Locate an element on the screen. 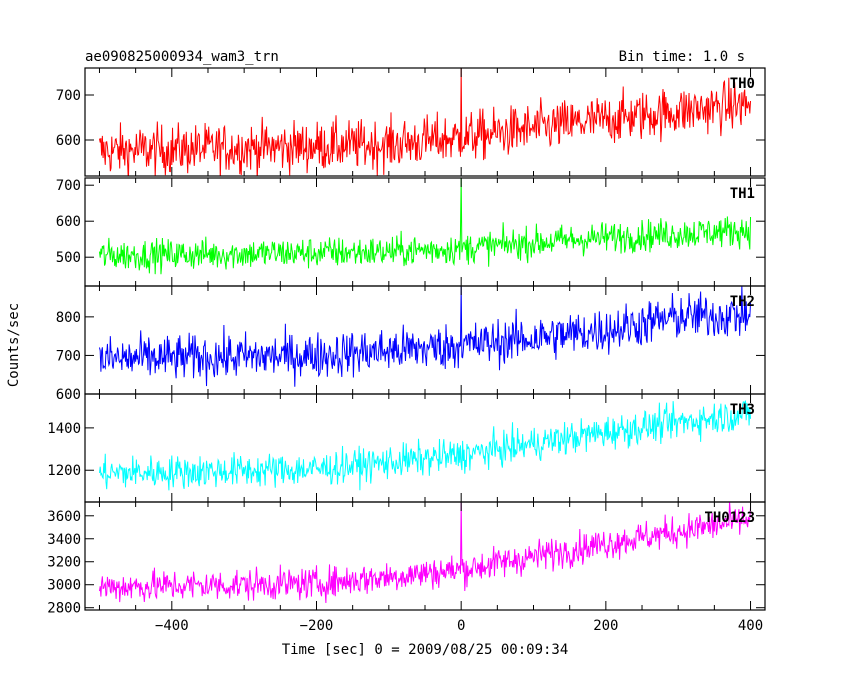 Image resolution: width=850 pixels, height=680 pixels. y-tick-label: 3200 is located at coordinates (64, 563).